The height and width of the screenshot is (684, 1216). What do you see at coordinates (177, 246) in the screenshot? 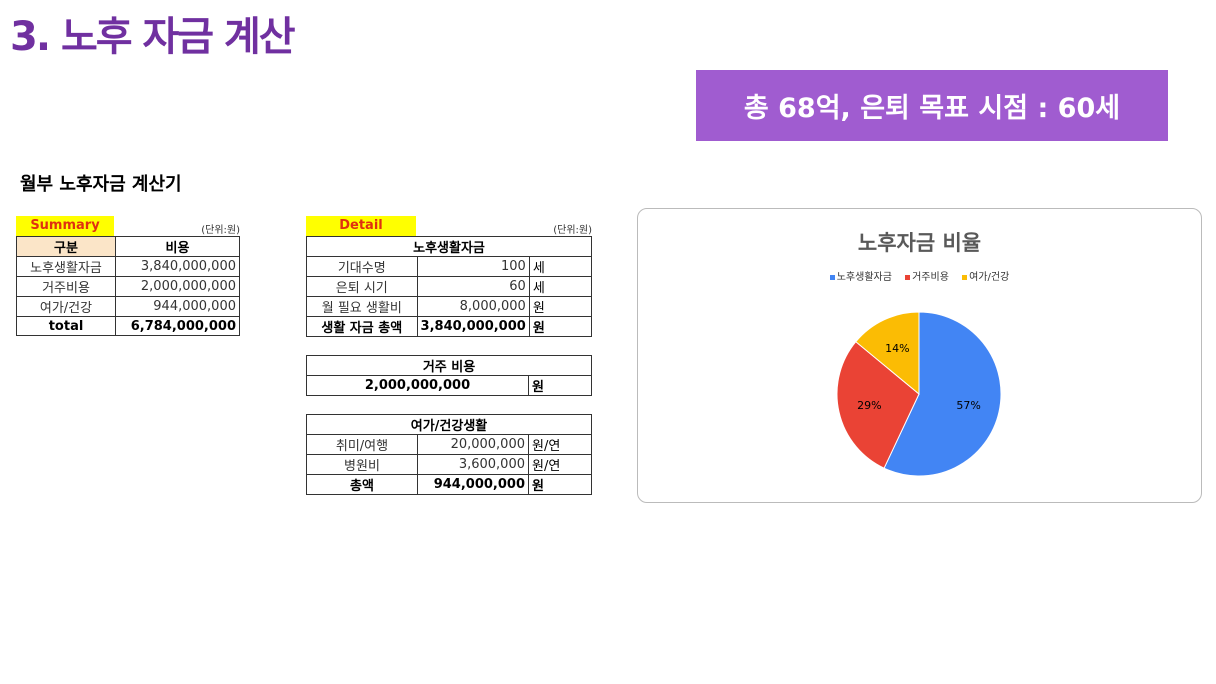
I see `header-cost: 비용` at bounding box center [177, 246].